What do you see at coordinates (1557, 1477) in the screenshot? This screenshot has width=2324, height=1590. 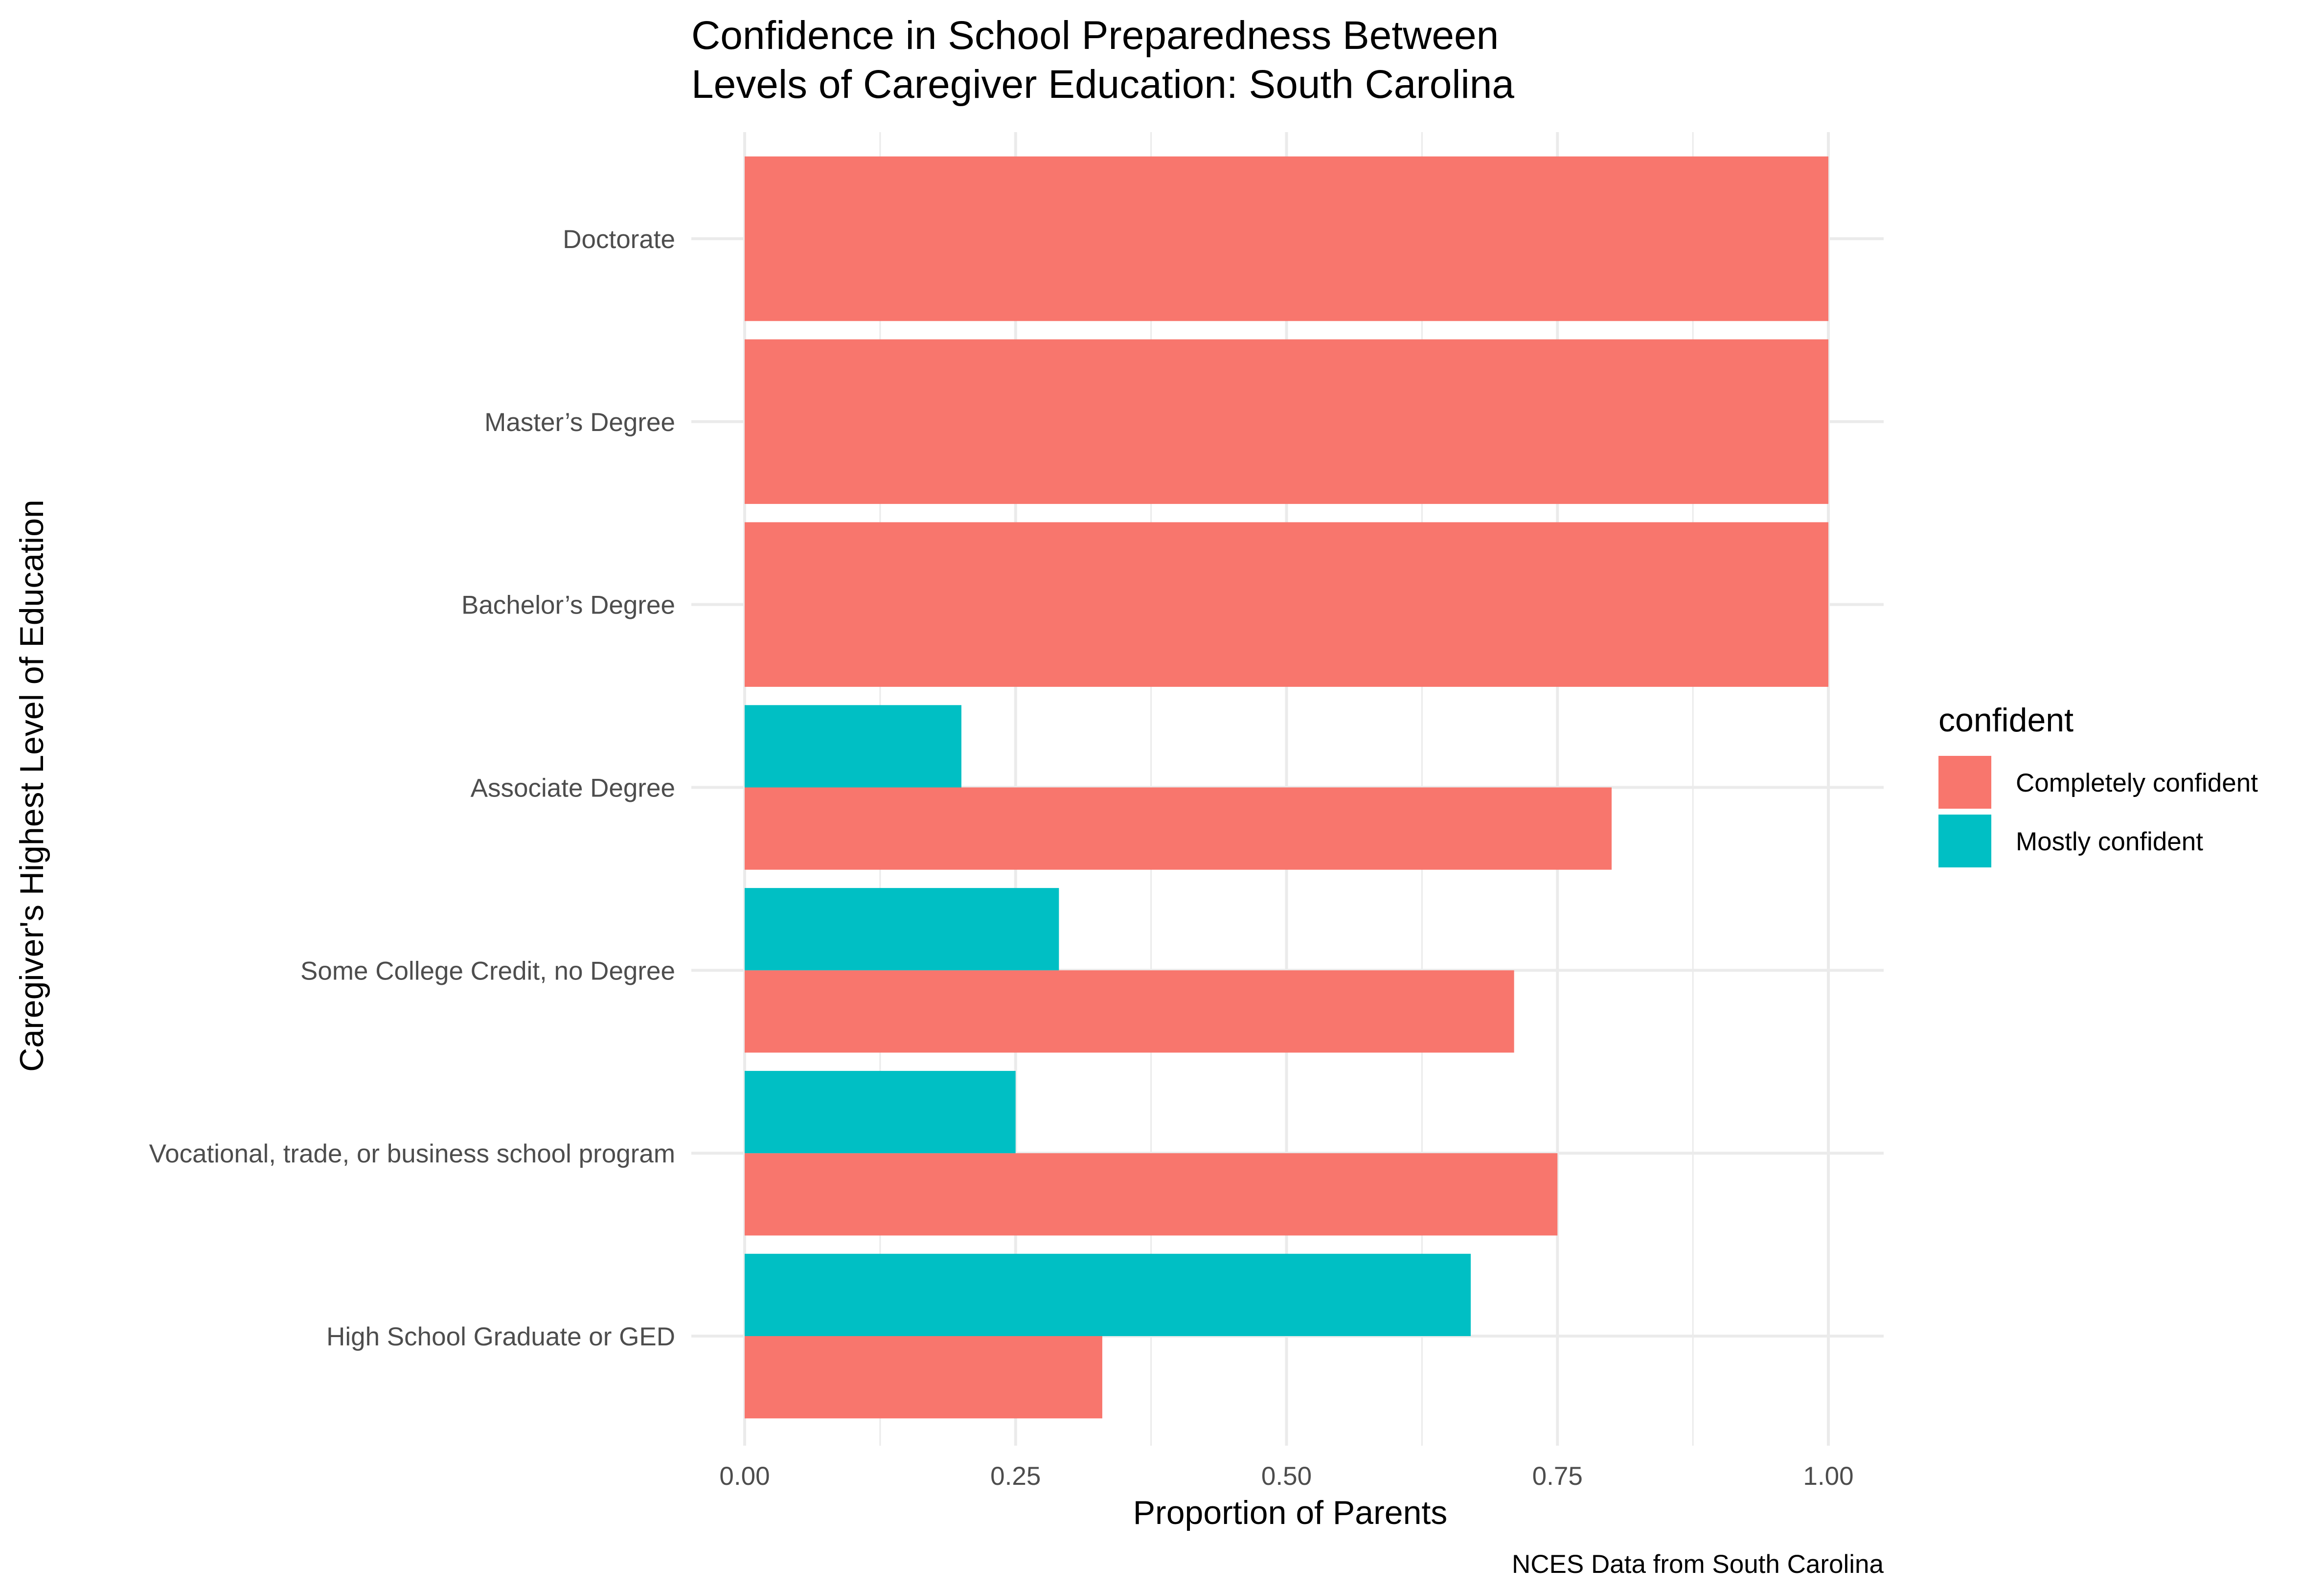 I see `x-tick-label: 0.75` at bounding box center [1557, 1477].